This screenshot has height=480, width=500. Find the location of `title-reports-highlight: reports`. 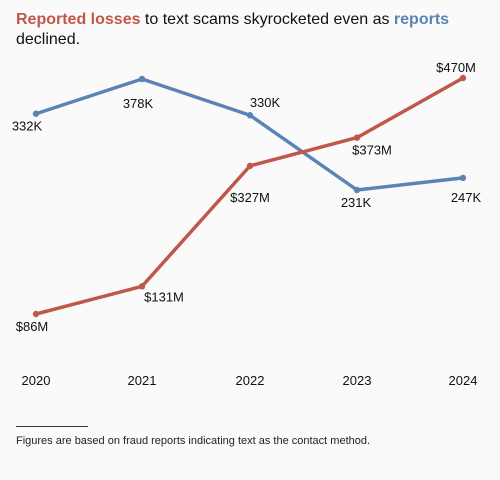

title-reports-highlight: reports is located at coordinates (421, 19).